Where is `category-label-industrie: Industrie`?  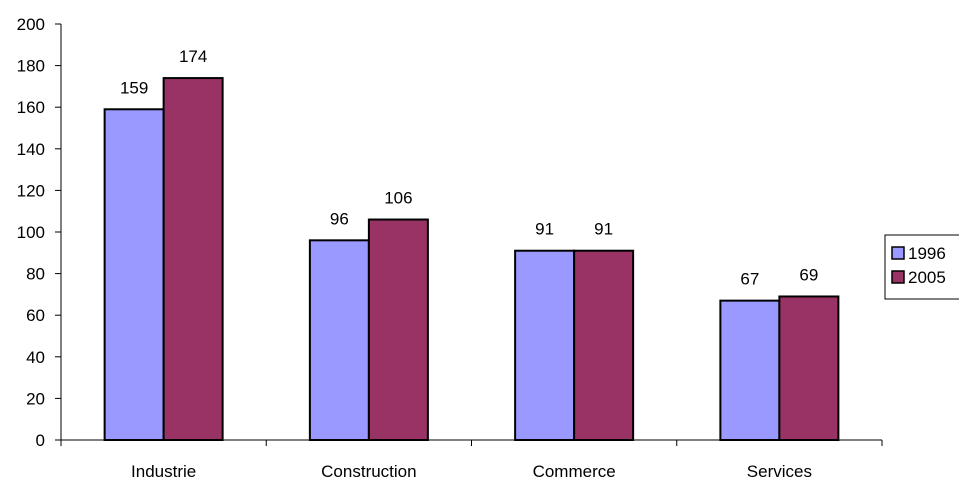 category-label-industrie: Industrie is located at coordinates (163, 470).